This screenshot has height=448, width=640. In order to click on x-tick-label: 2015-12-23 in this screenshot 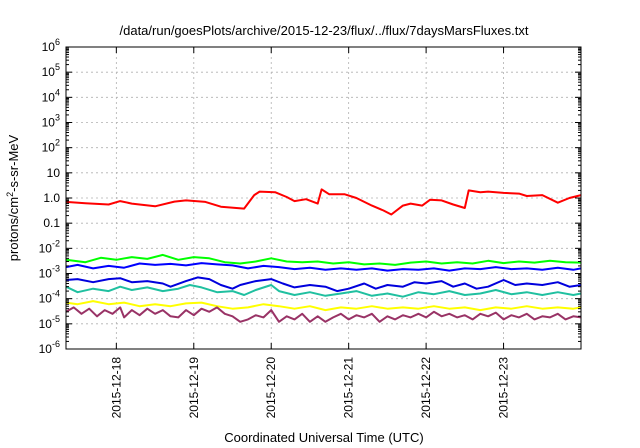, I will do `click(504, 388)`.